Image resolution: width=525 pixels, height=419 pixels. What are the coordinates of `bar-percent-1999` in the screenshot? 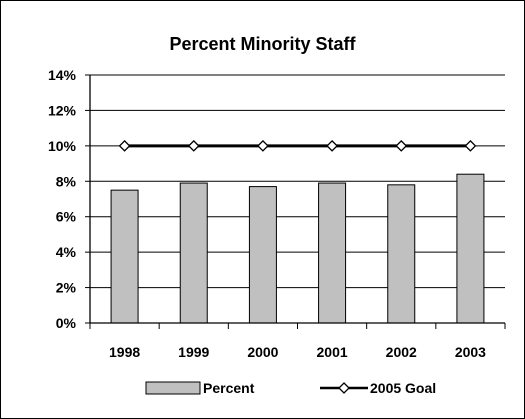 It's located at (193, 253).